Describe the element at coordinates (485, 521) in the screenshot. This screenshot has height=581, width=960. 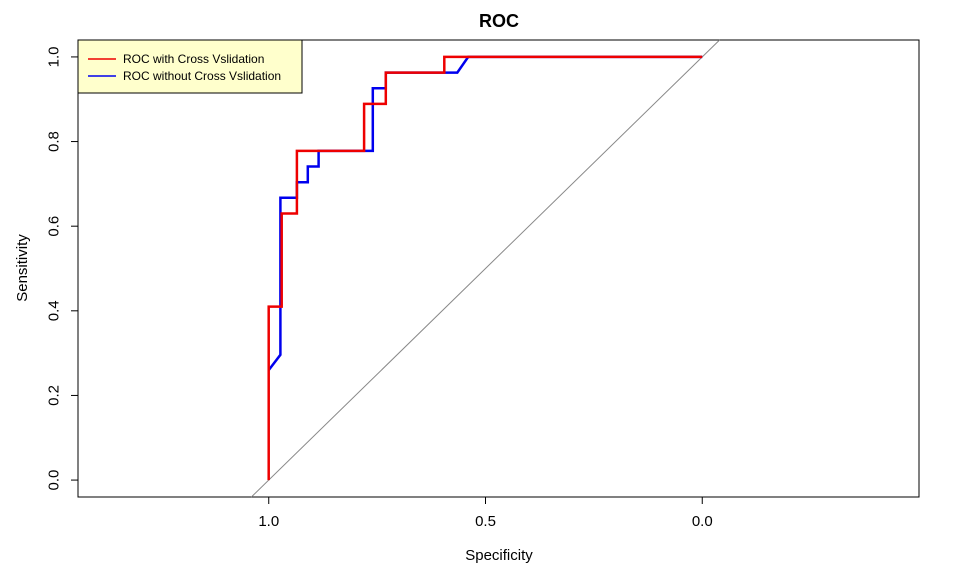
I see `x-tick-label: 0.5` at that location.